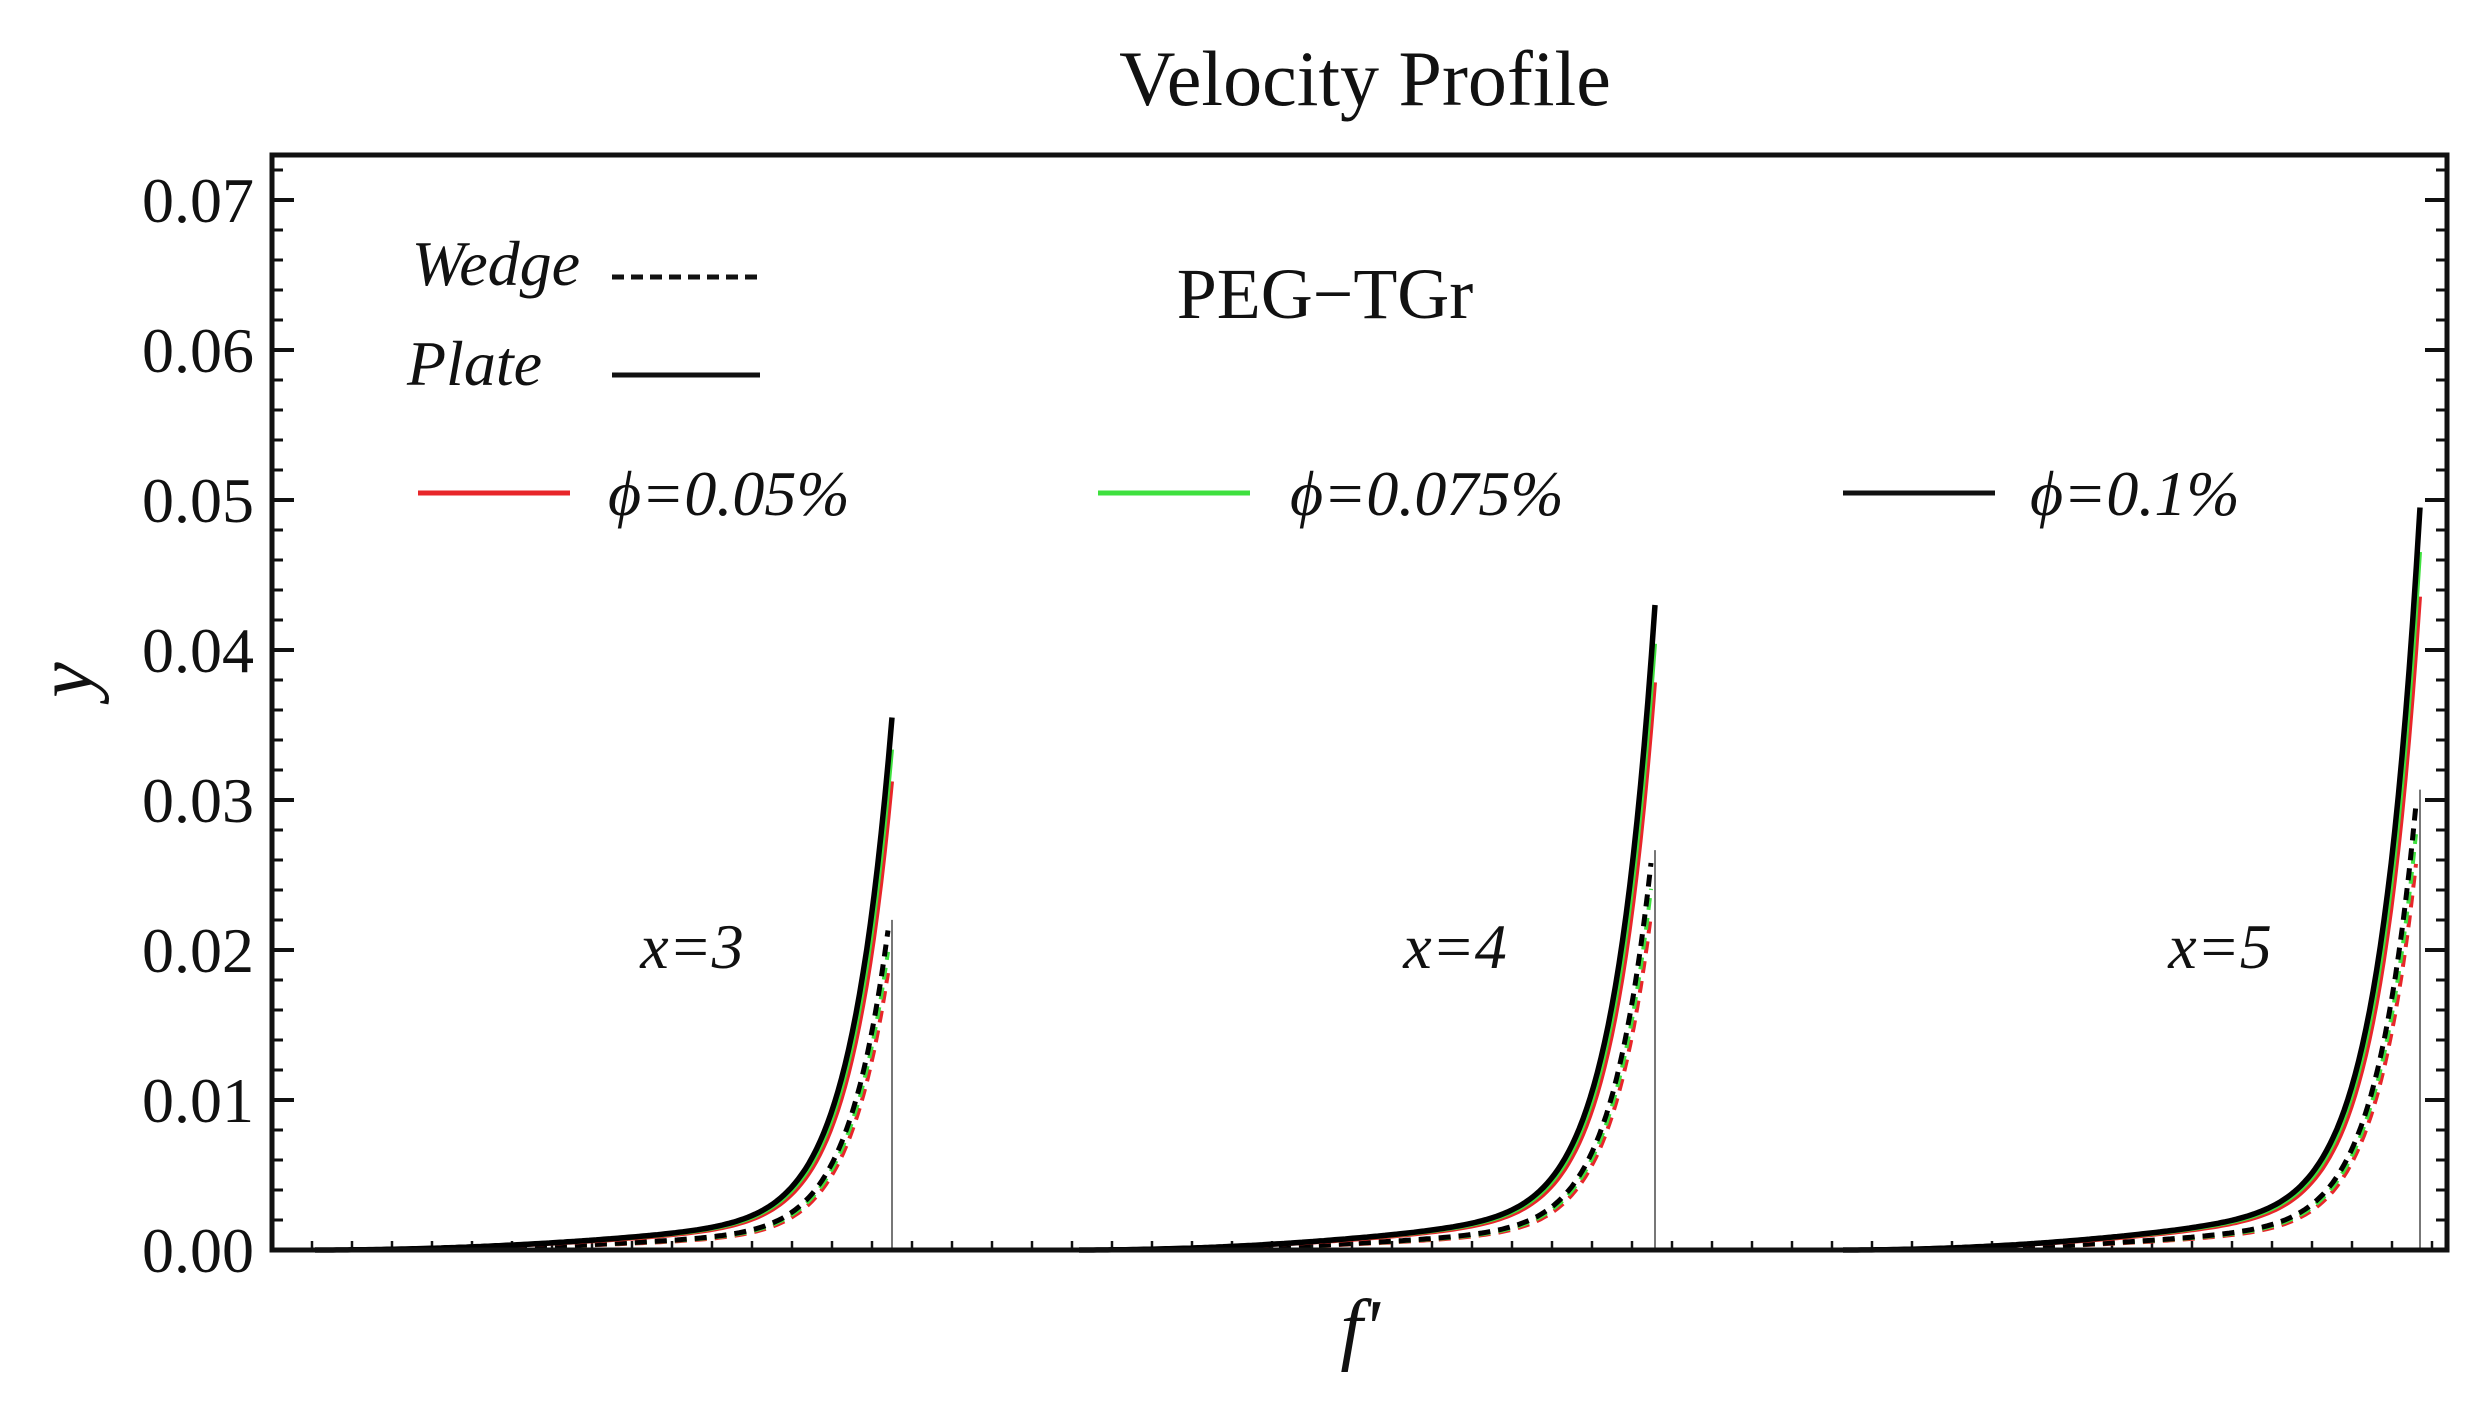 This screenshot has width=2492, height=1415. Describe the element at coordinates (583, 313) in the screenshot. I see `line-style-legend: Wedge Plate` at that location.